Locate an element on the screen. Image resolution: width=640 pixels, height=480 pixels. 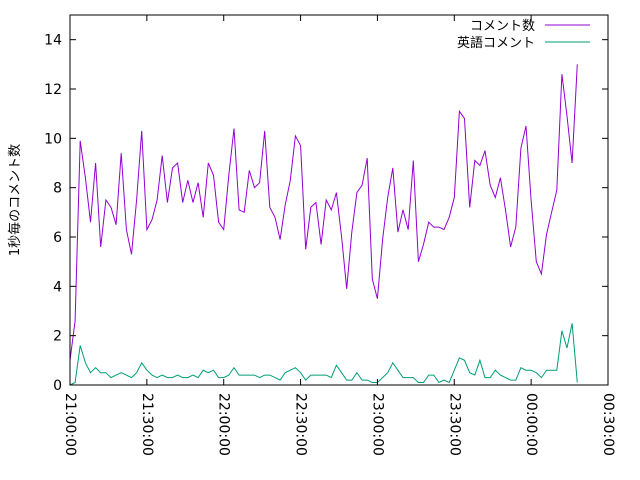
y-tick-label: 2 is located at coordinates (57, 337).